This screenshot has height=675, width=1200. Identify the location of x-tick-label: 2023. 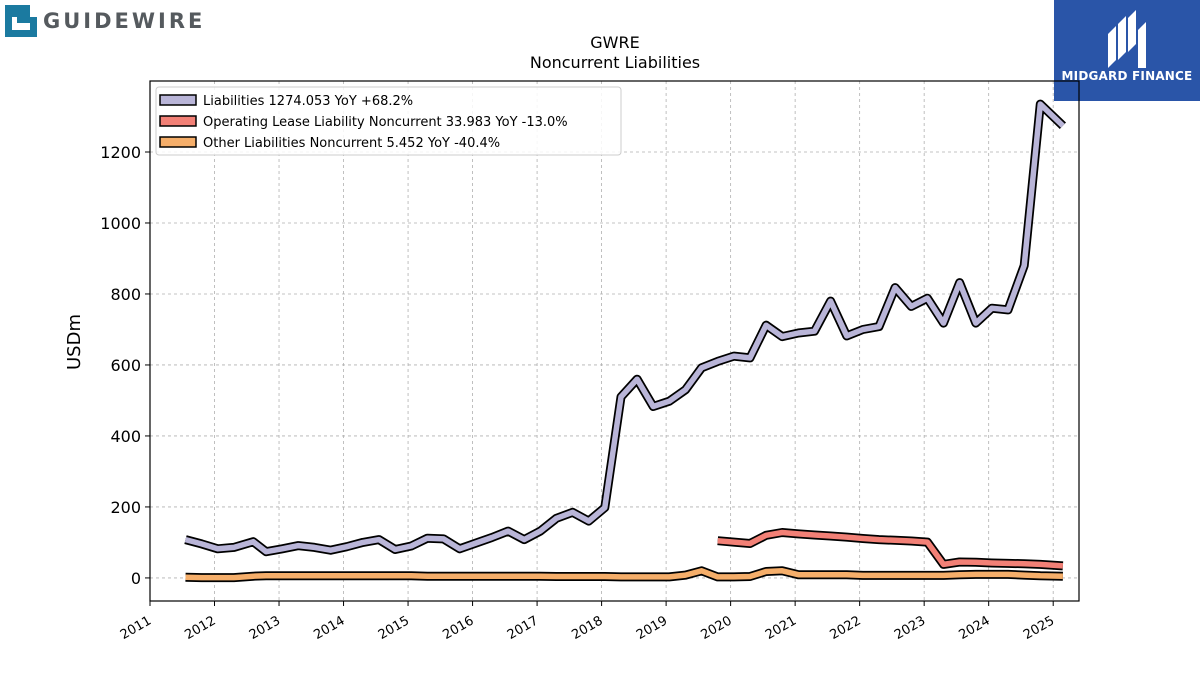
(910, 628).